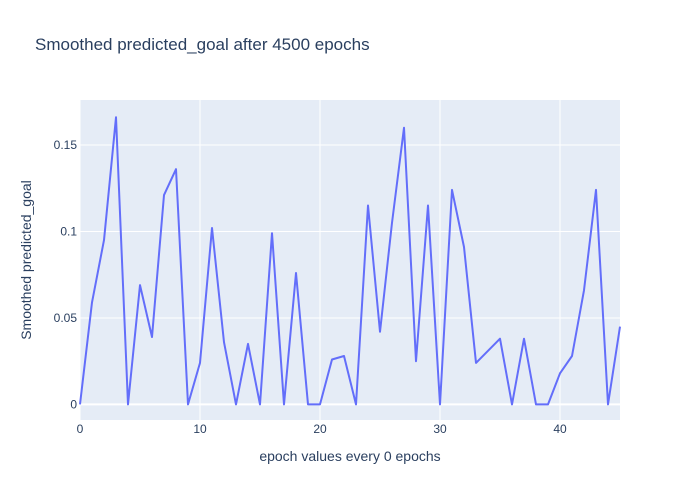 The image size is (700, 500). I want to click on x-tick-label: 40, so click(560, 429).